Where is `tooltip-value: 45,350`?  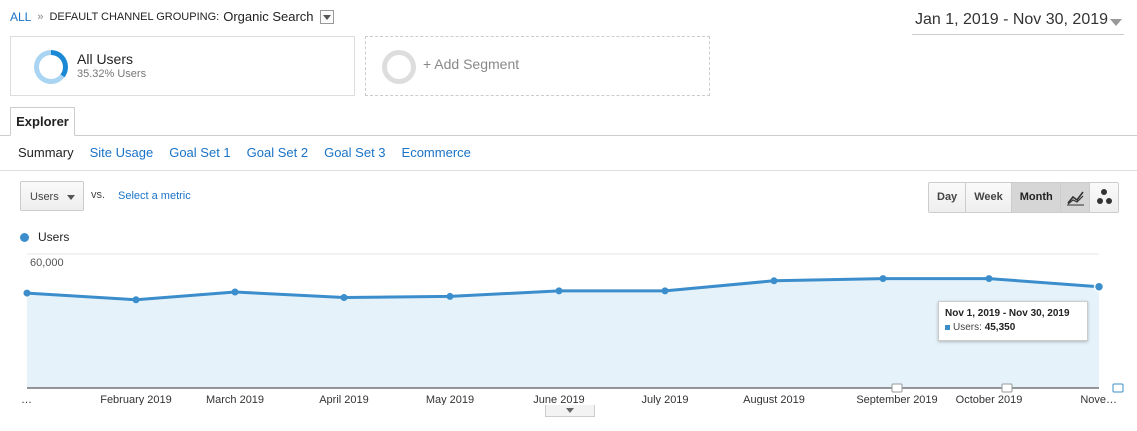 tooltip-value: 45,350 is located at coordinates (1000, 327).